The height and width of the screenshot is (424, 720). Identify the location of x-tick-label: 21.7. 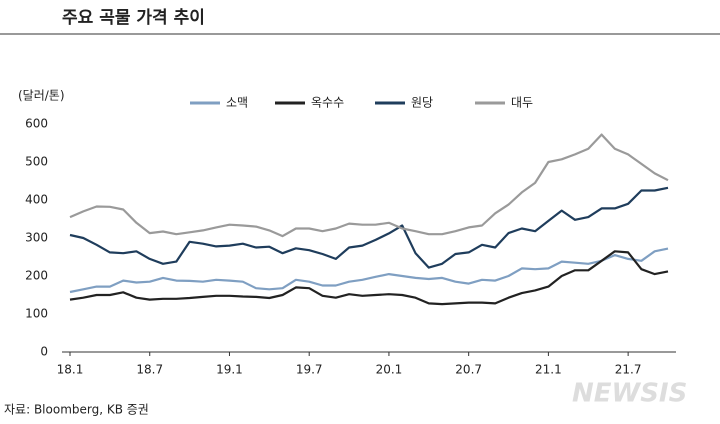
(628, 370).